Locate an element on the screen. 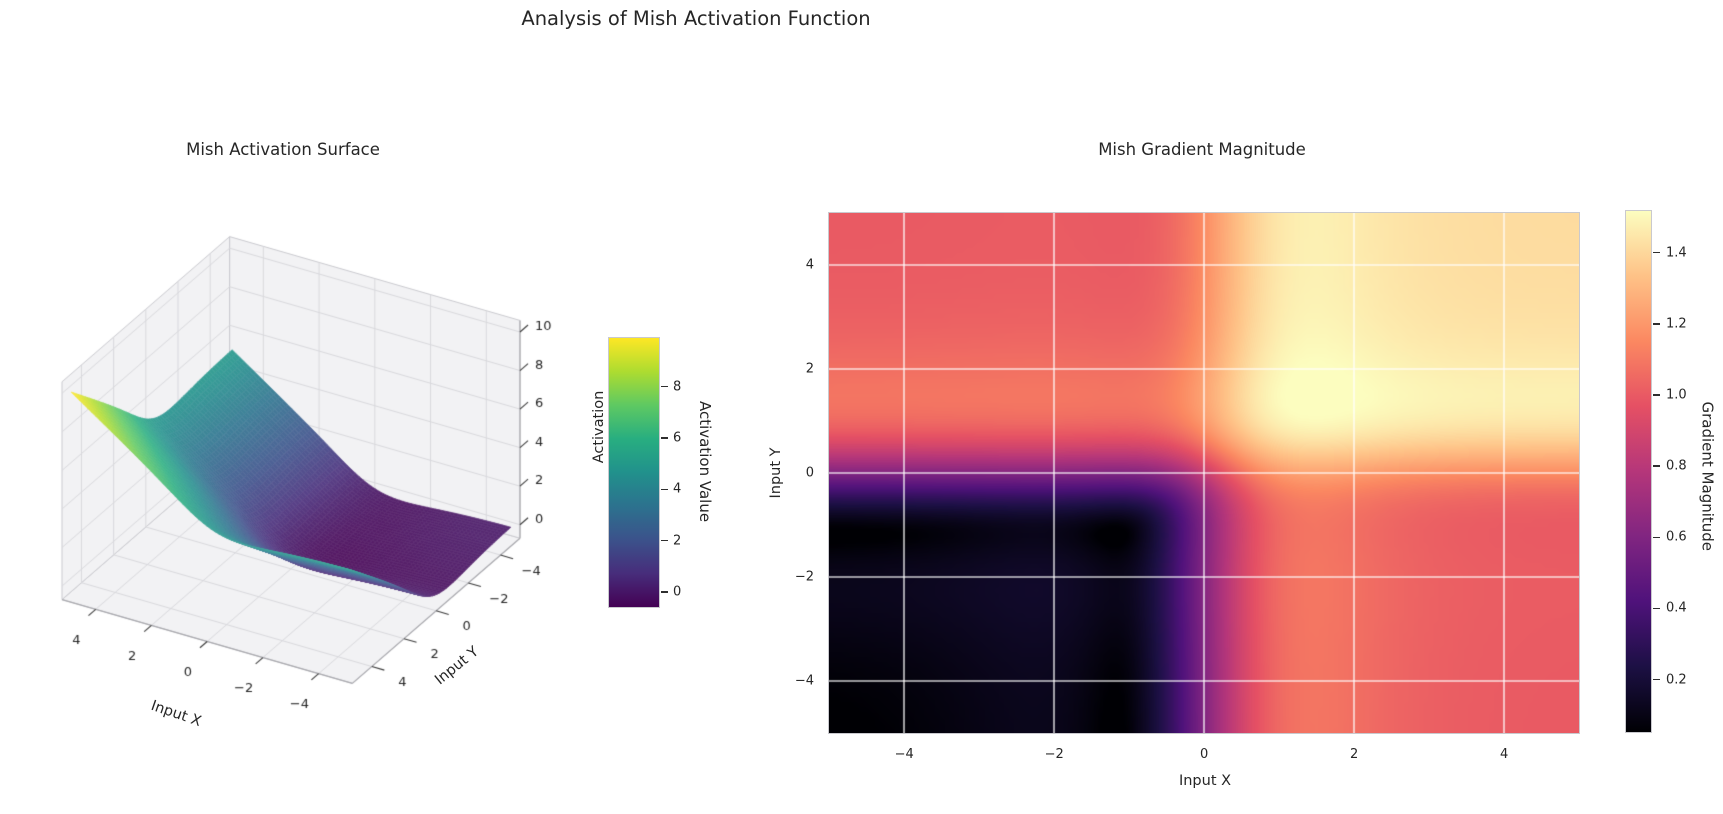 The image size is (1723, 814). tick-label: 0.4 is located at coordinates (1676, 608).